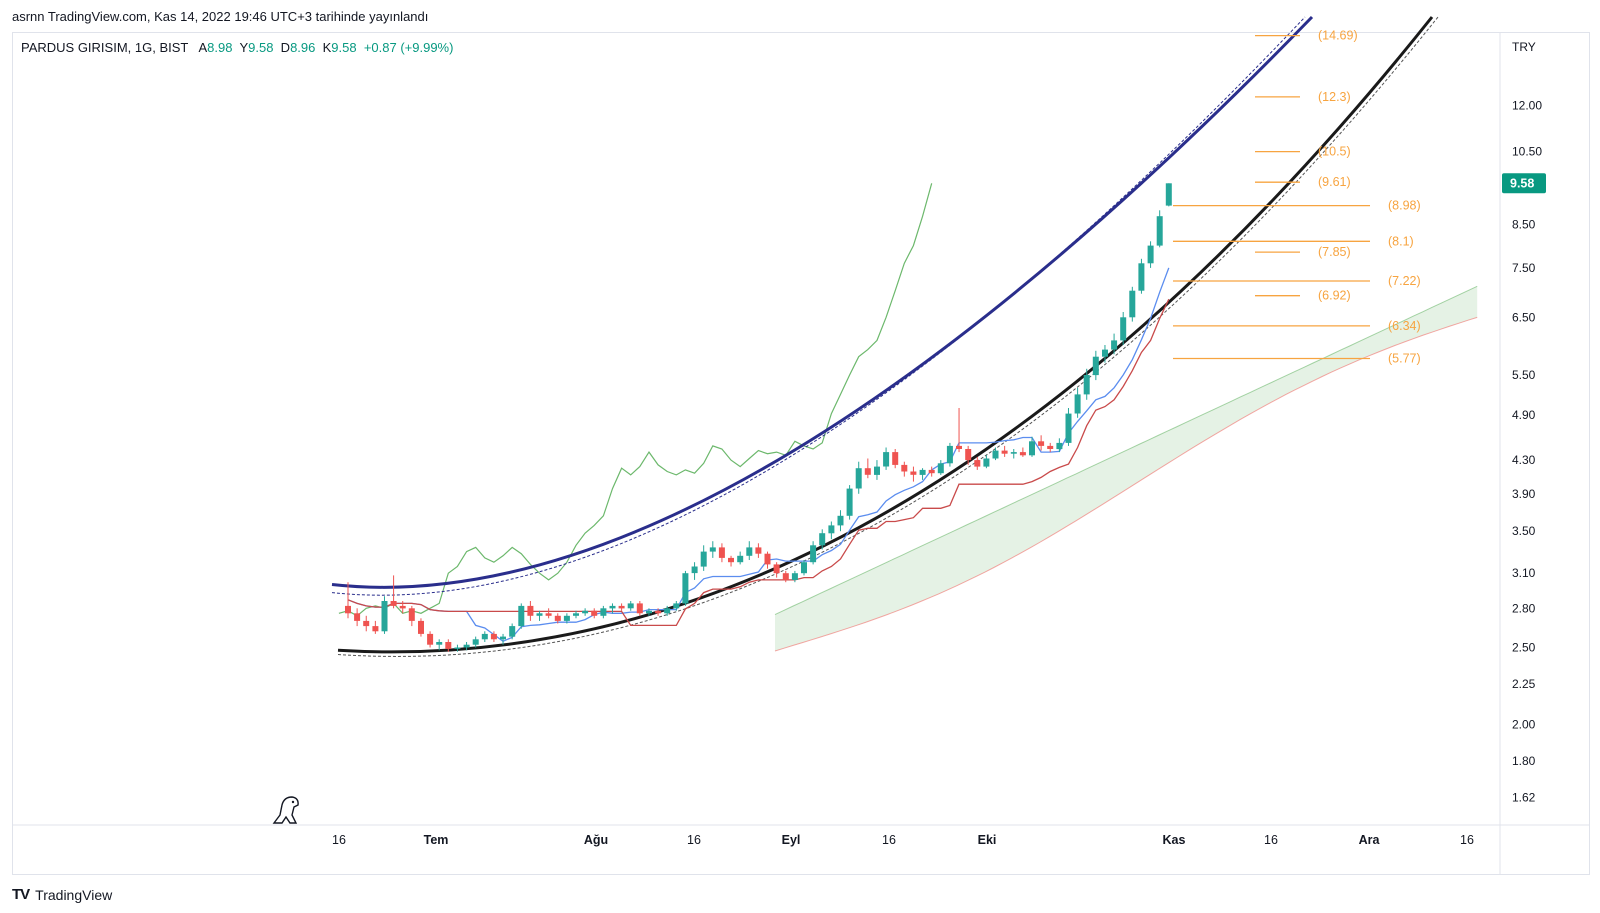  What do you see at coordinates (1174, 840) in the screenshot?
I see `x-tick-label: Kas` at bounding box center [1174, 840].